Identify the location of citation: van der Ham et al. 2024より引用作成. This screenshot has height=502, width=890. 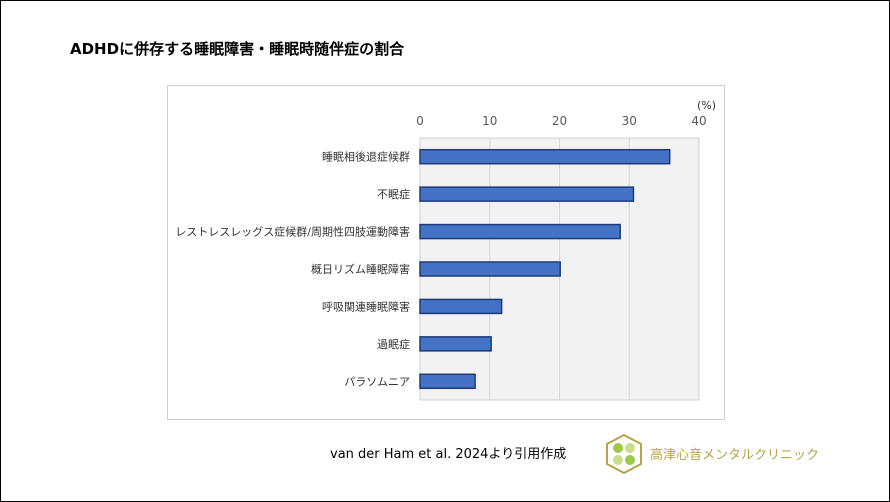
(448, 454).